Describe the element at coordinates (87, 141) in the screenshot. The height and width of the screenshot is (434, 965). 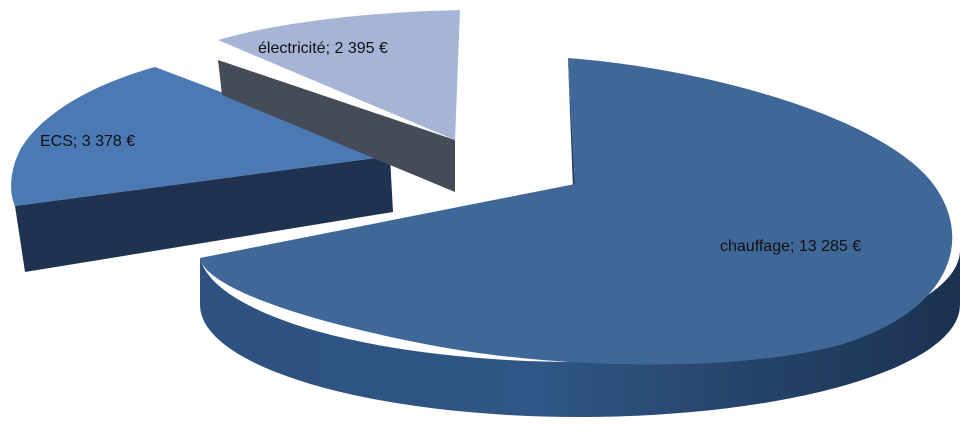
I see `slice-label-ecs: ECS; 3 378 €` at that location.